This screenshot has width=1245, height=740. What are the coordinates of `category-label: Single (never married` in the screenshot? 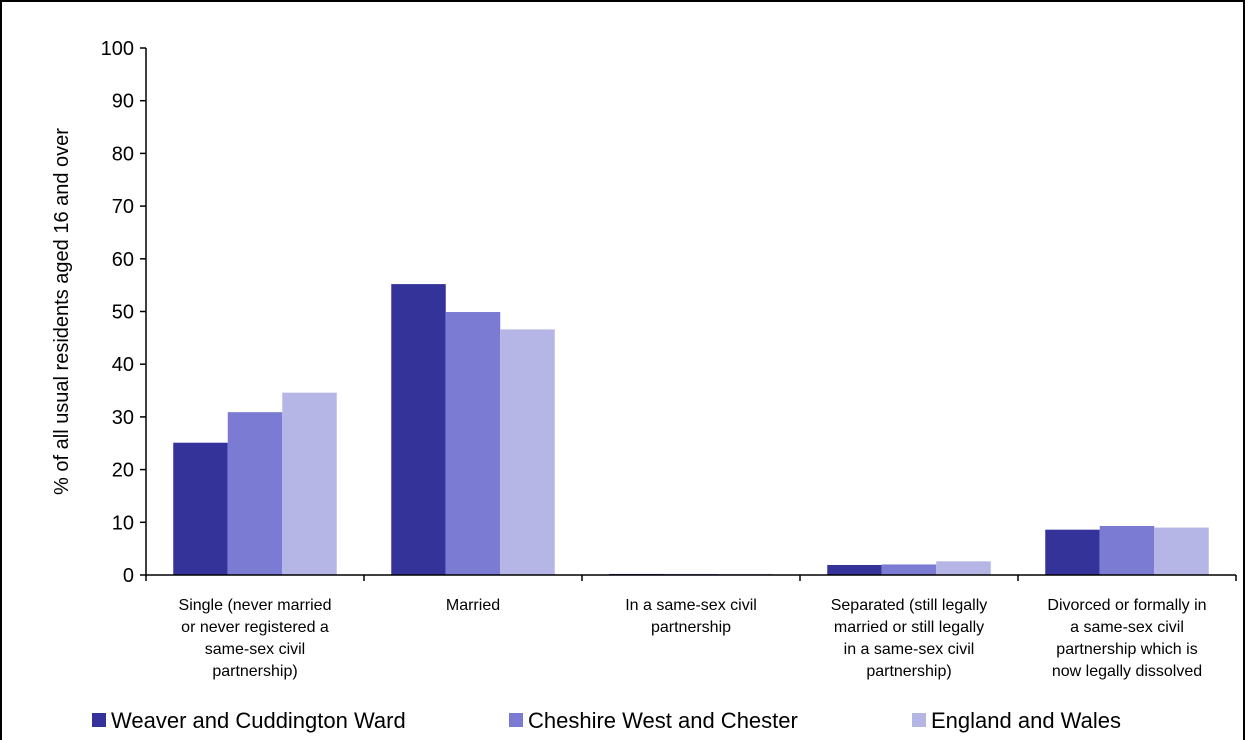 It's located at (255, 605).